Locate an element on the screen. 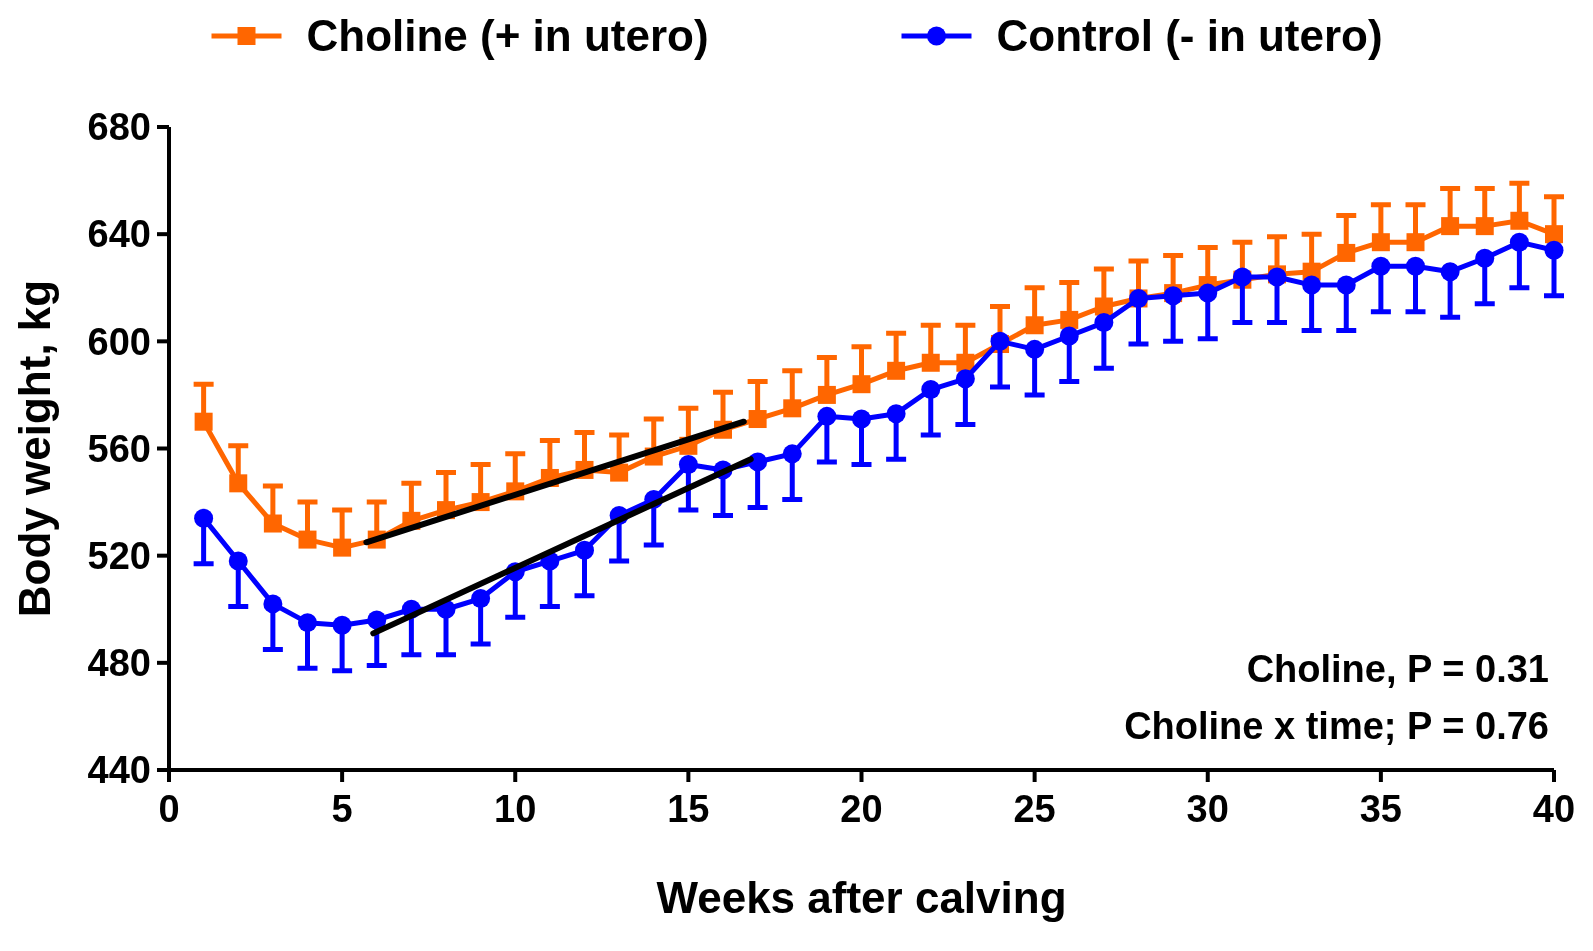  x-tick-label: 5 is located at coordinates (342, 809).